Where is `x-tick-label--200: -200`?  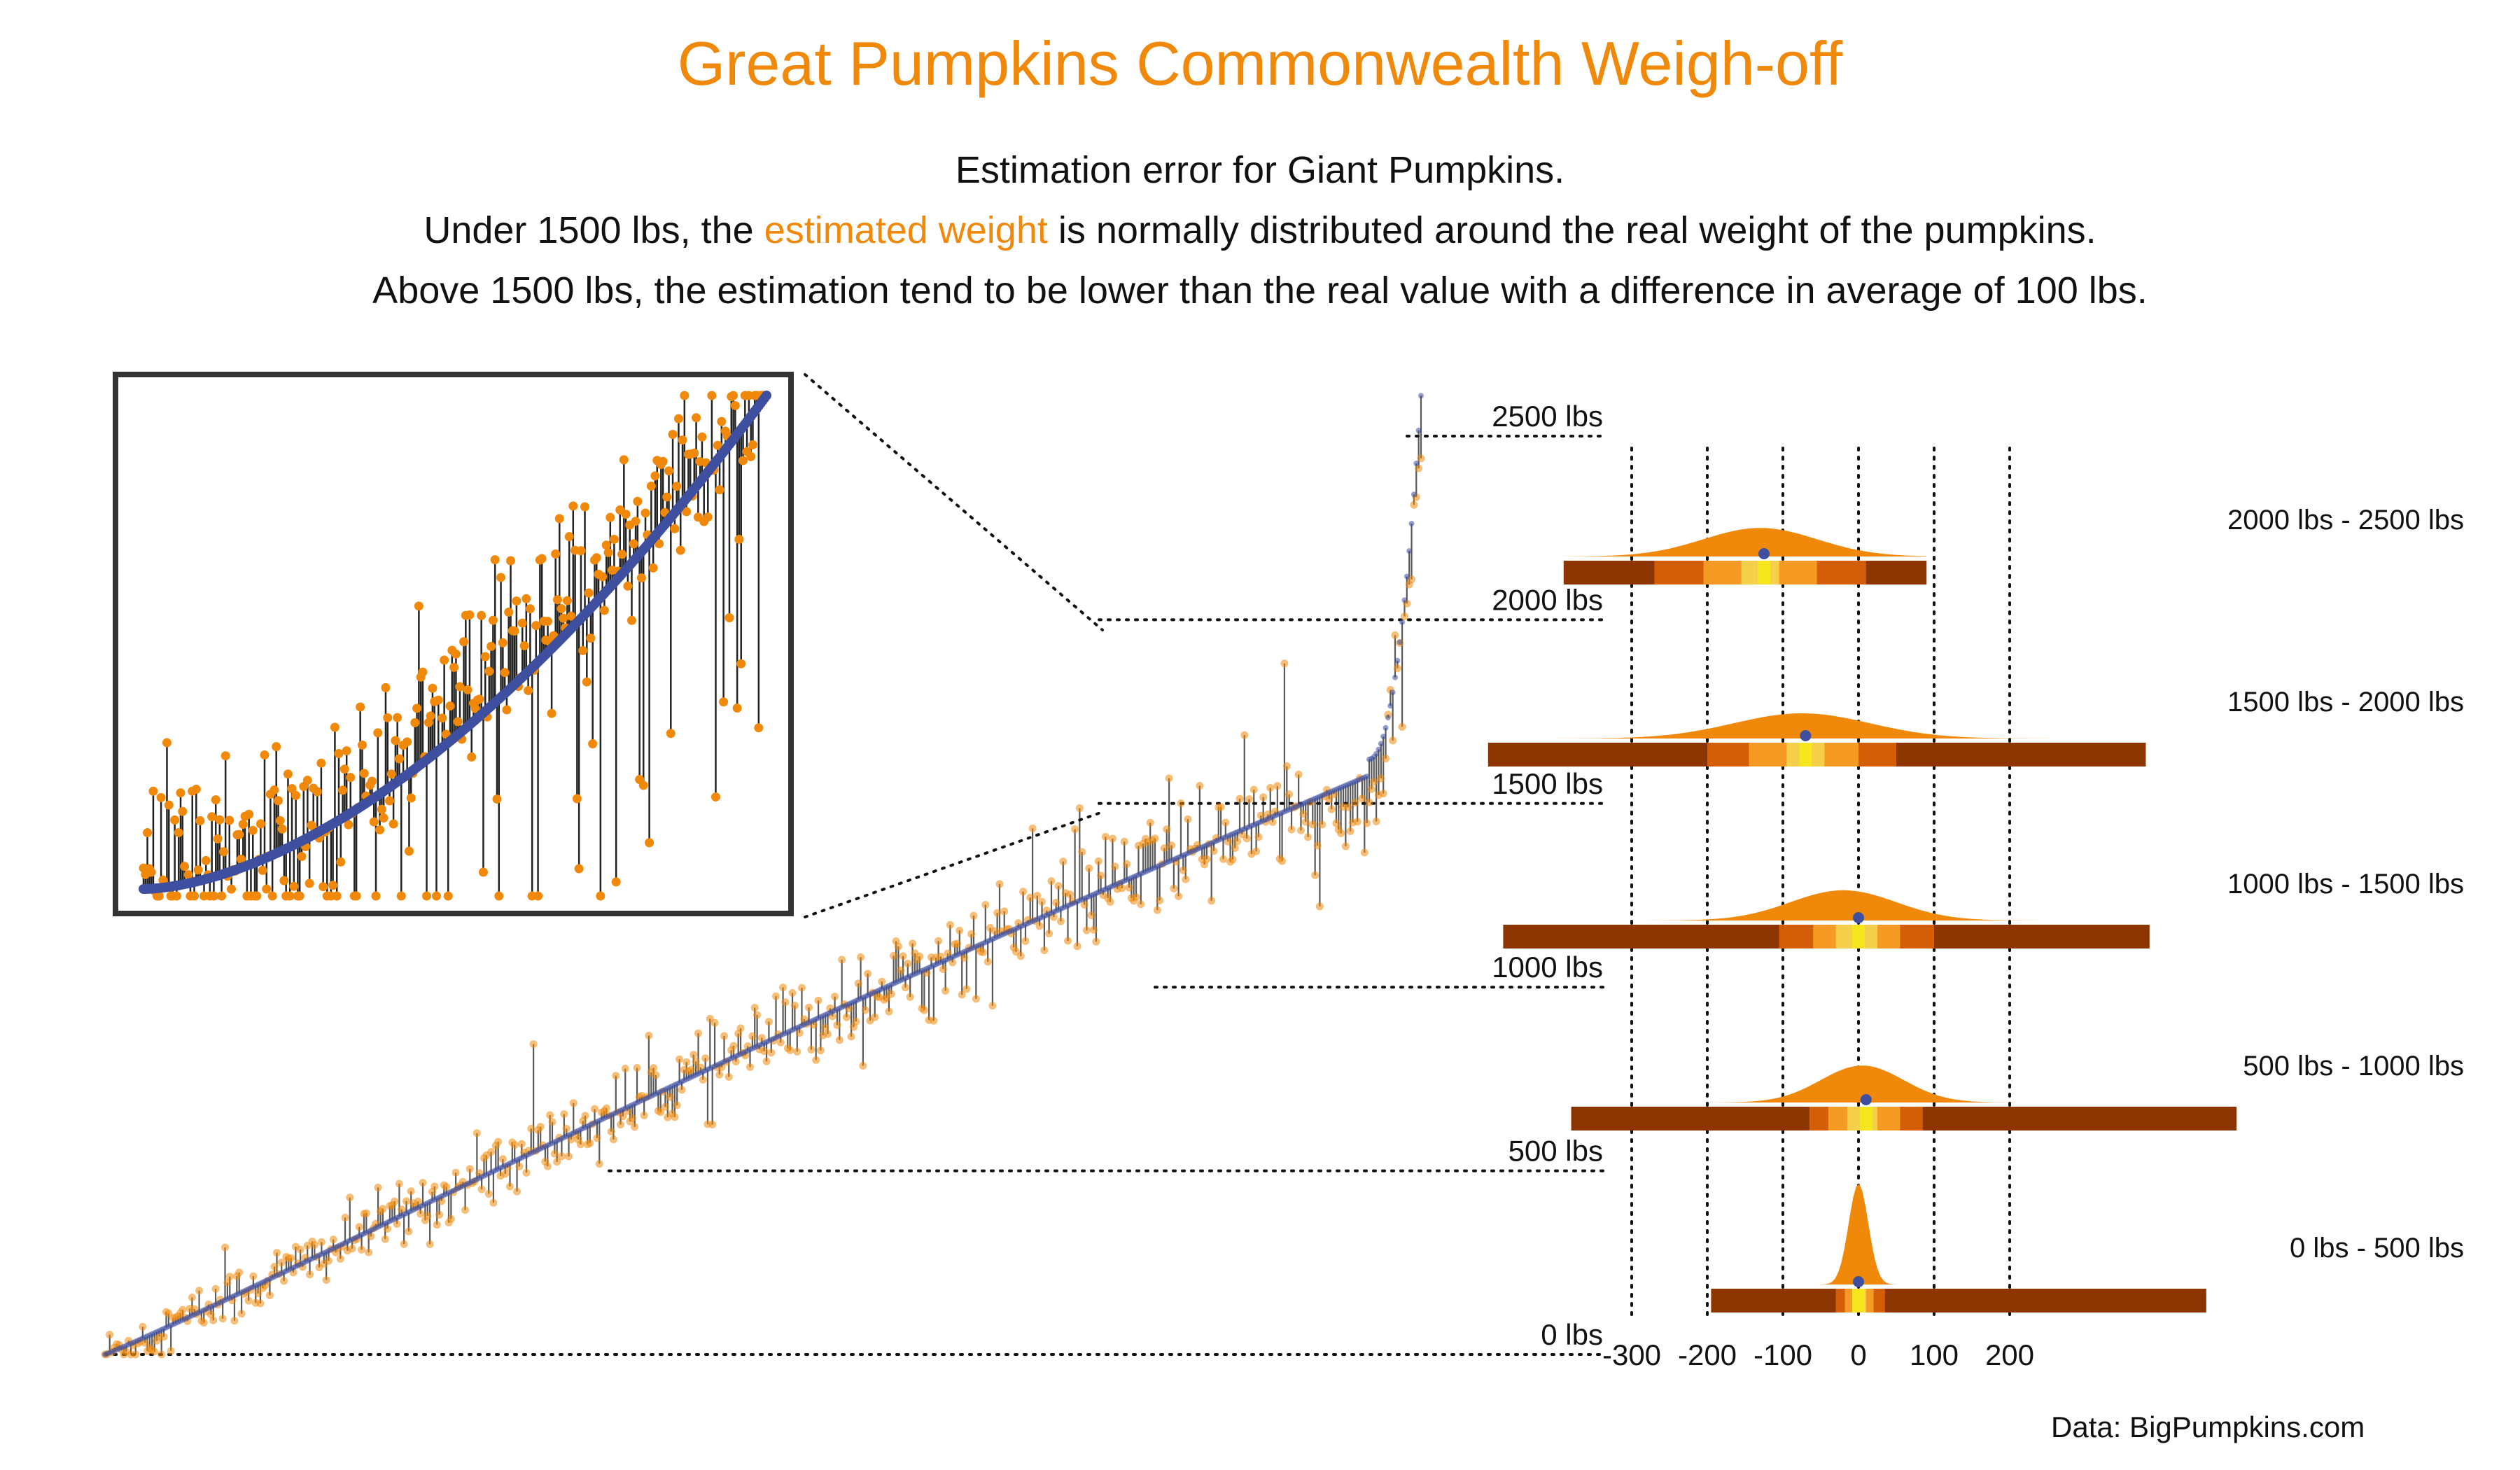
x-tick-label--200: -200 is located at coordinates (1707, 1354).